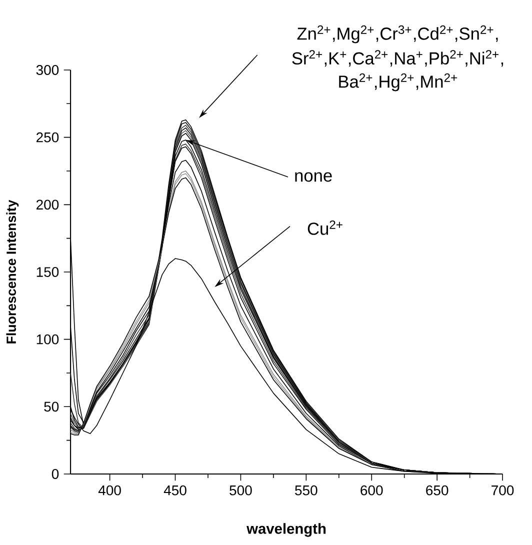  Describe the element at coordinates (109, 490) in the screenshot. I see `x-tick-label: 400` at that location.